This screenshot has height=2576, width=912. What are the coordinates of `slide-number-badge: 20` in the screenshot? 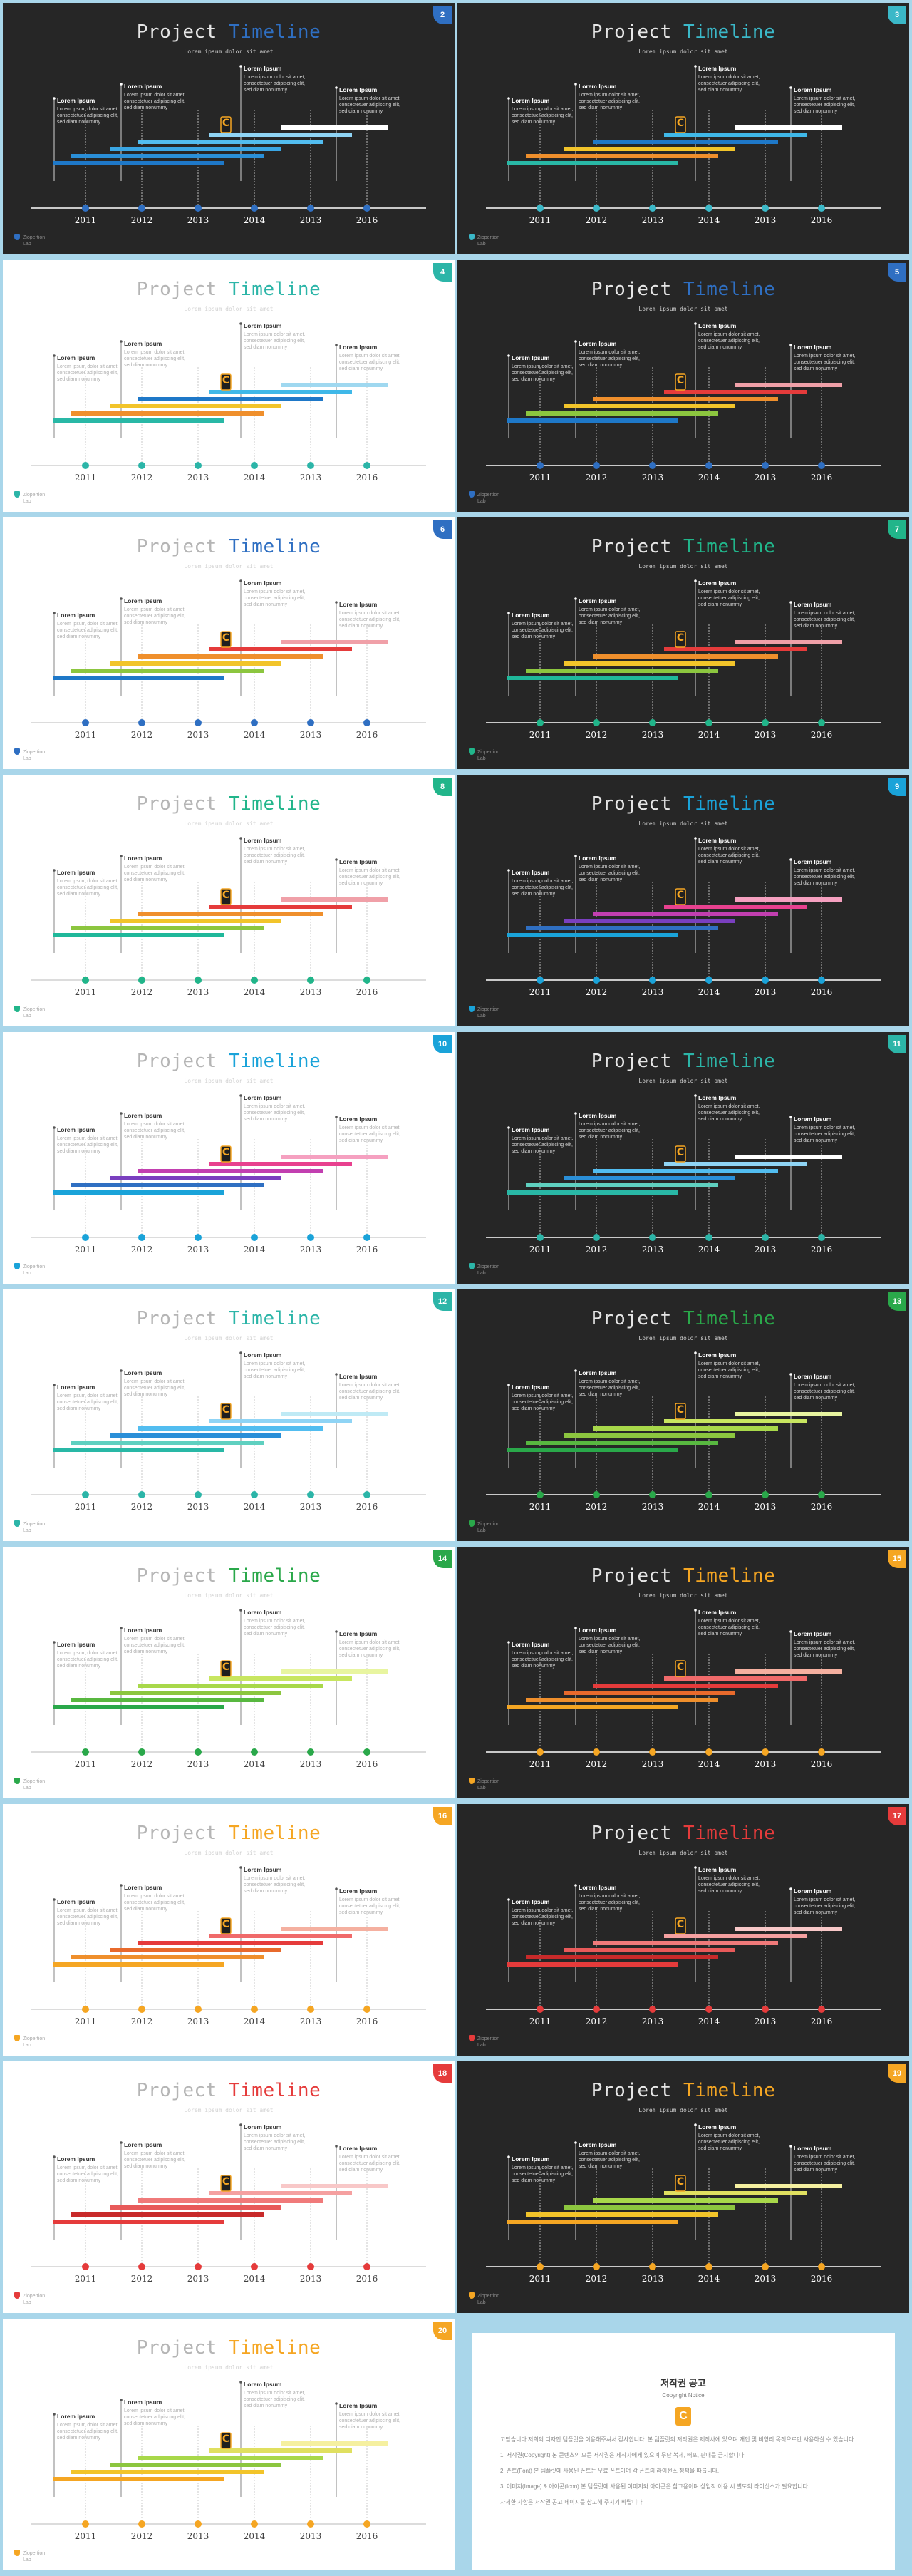 It's located at (442, 2331).